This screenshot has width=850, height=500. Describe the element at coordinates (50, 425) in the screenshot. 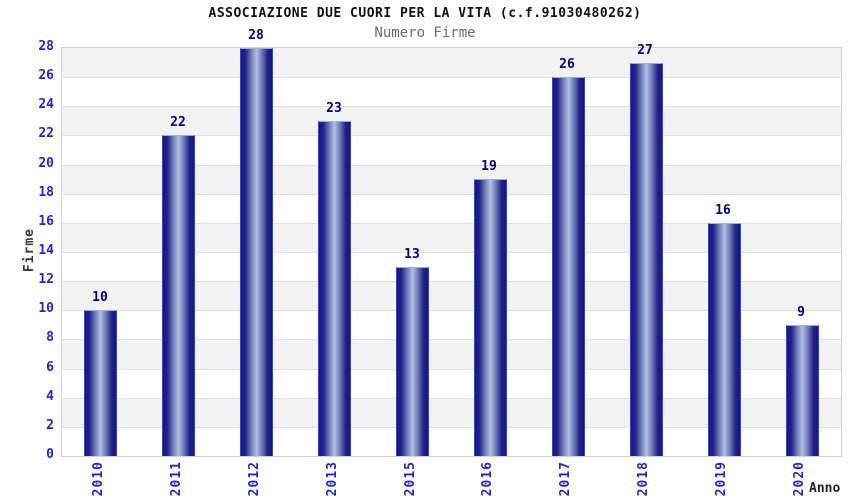

I see `y-tick-label: 2` at that location.